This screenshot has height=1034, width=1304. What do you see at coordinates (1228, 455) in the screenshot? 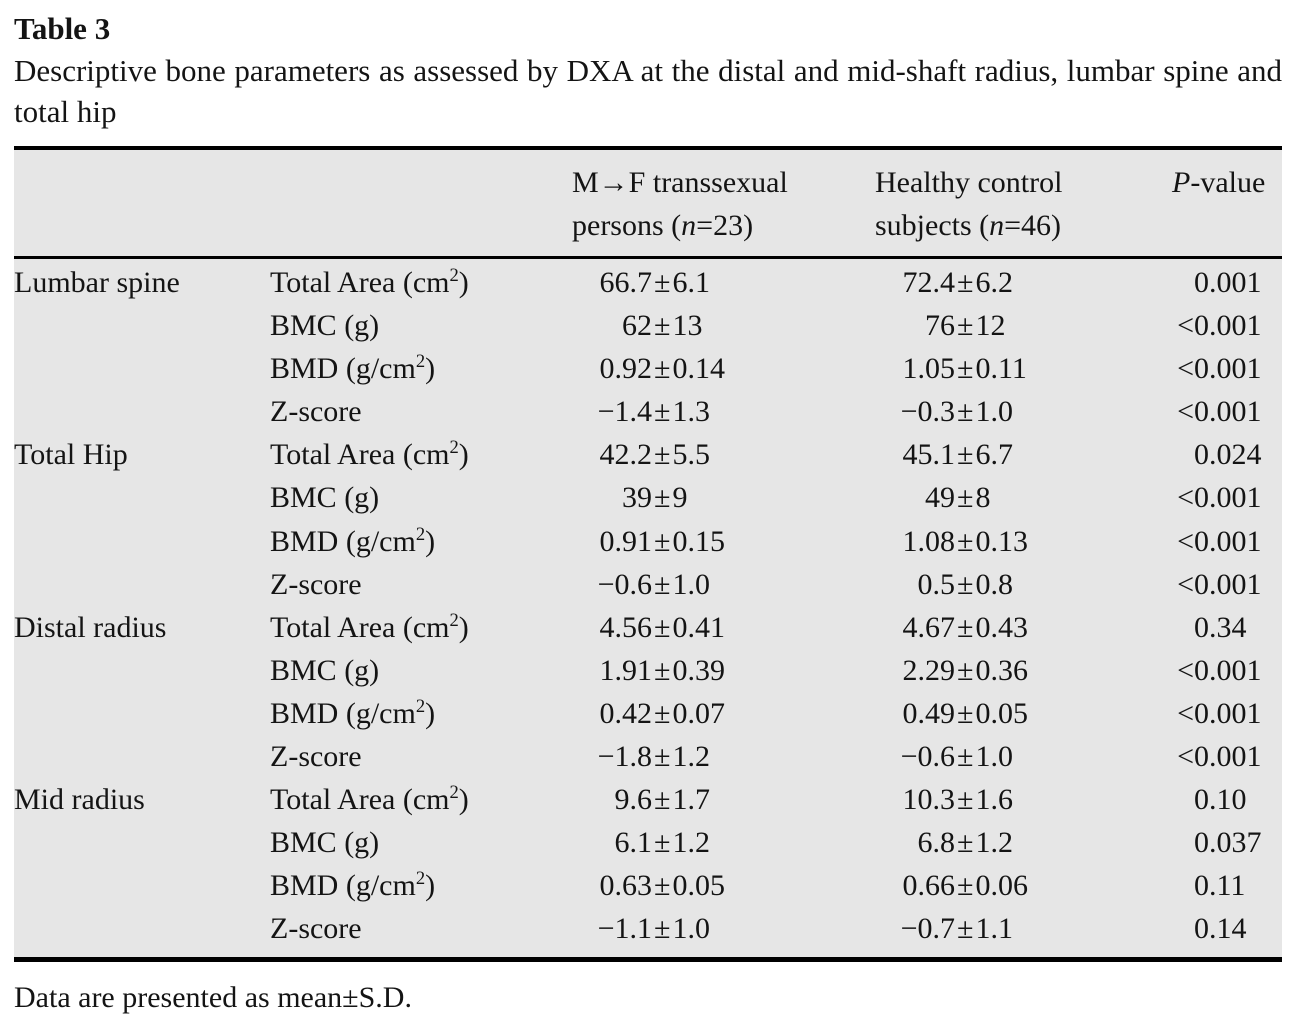
I see `p-value: 0.024` at bounding box center [1228, 455].